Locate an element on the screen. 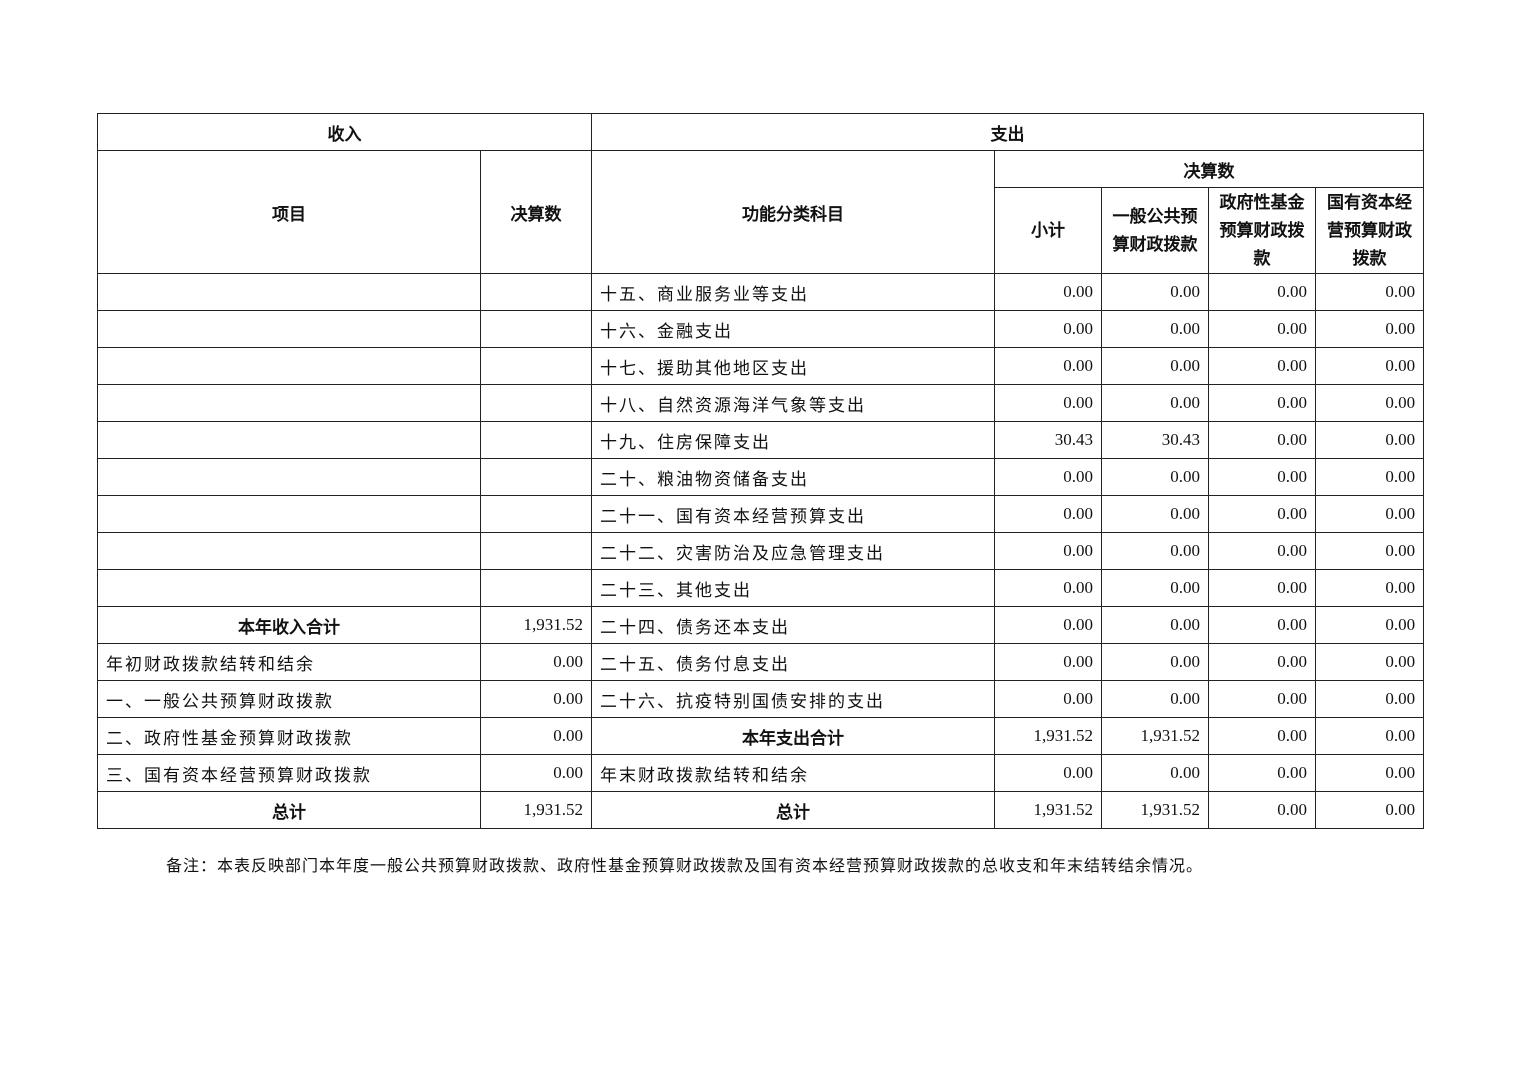  table-row: 十七、援助其他地区支出 0.00 0.00 0.00 0.00 is located at coordinates (761, 366).